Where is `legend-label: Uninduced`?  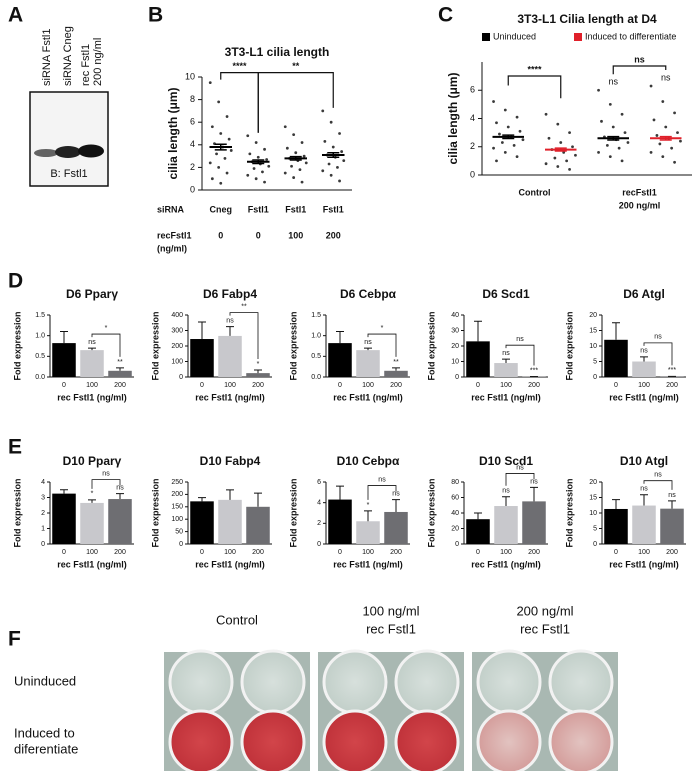 legend-label: Uninduced is located at coordinates (514, 36).